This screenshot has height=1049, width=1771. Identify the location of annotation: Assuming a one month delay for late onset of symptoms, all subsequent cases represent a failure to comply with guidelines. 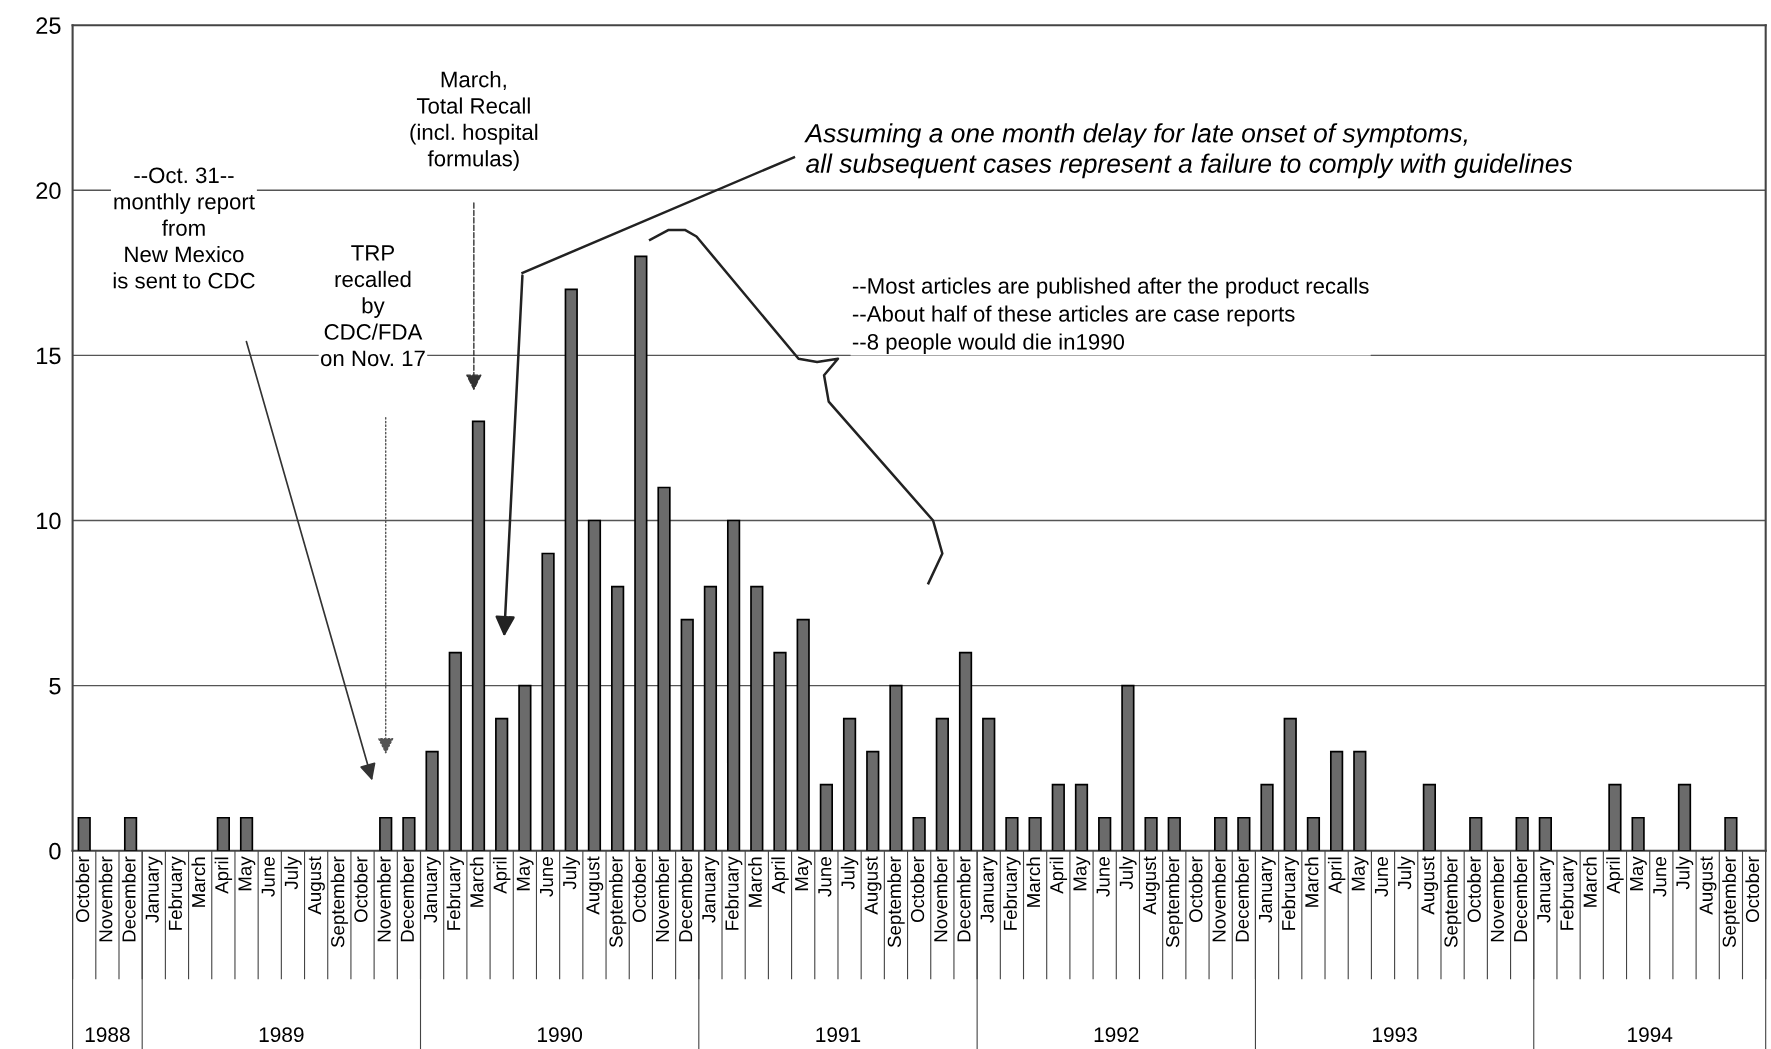
(1188, 151).